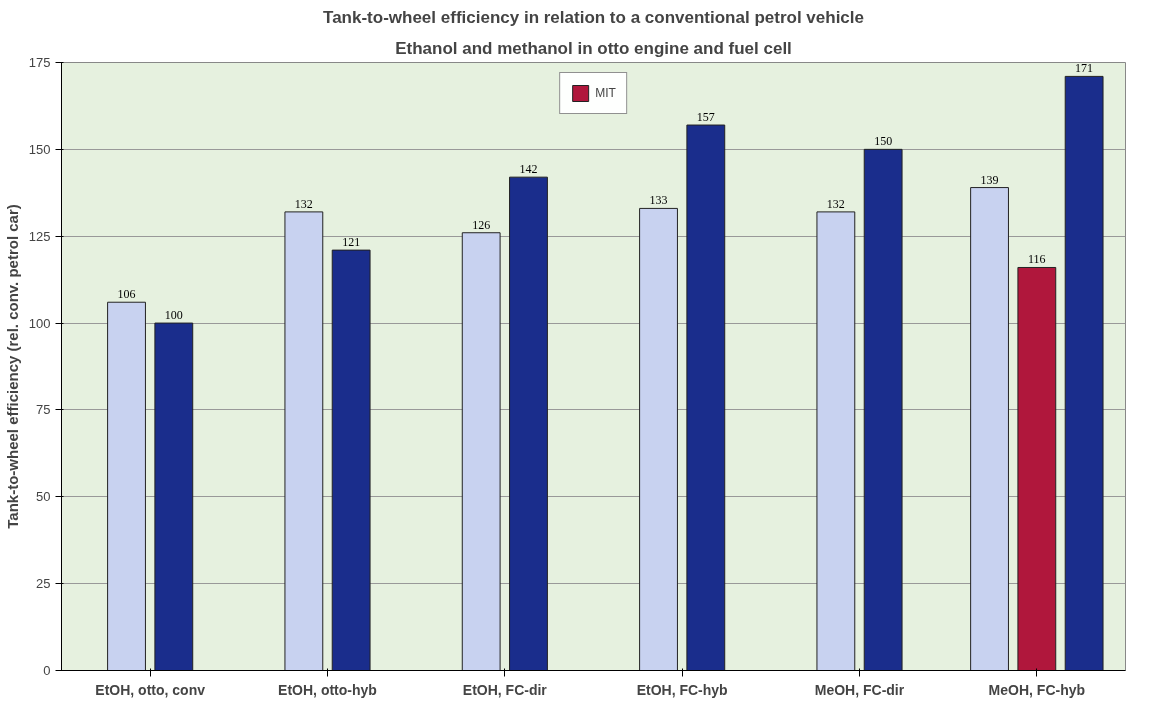 Image resolution: width=1150 pixels, height=724 pixels. What do you see at coordinates (1037, 259) in the screenshot?
I see `data-label: 116` at bounding box center [1037, 259].